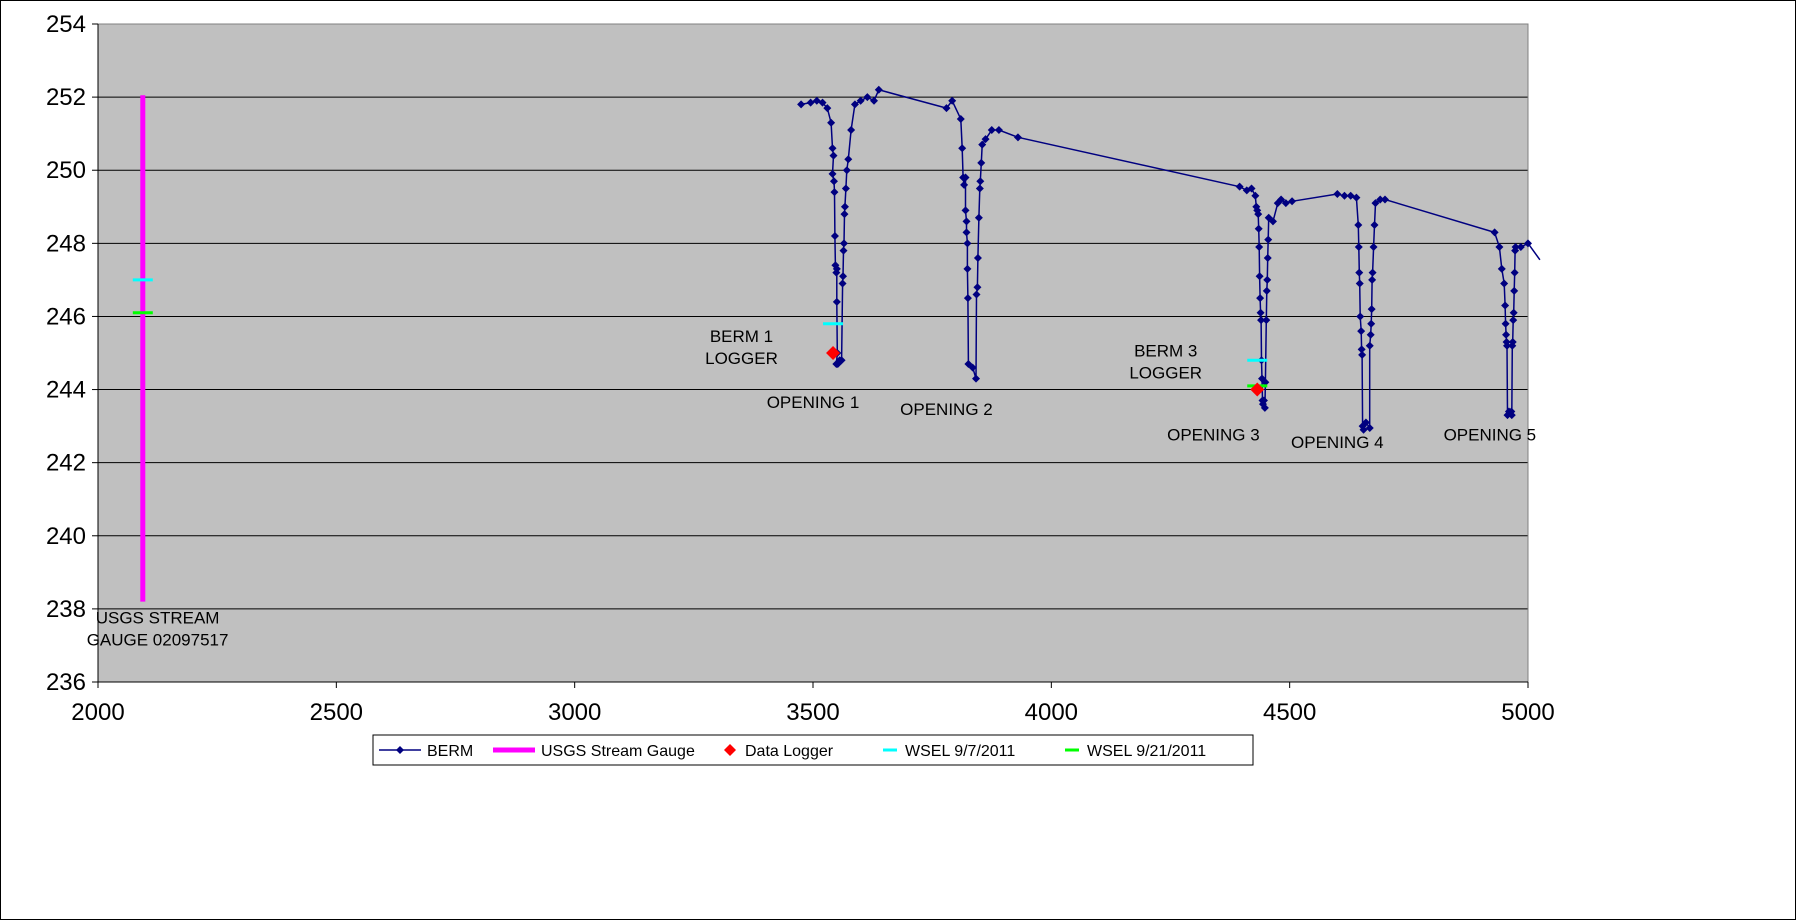 The width and height of the screenshot is (1796, 924). What do you see at coordinates (66, 682) in the screenshot?
I see `y-tick-label: 236` at bounding box center [66, 682].